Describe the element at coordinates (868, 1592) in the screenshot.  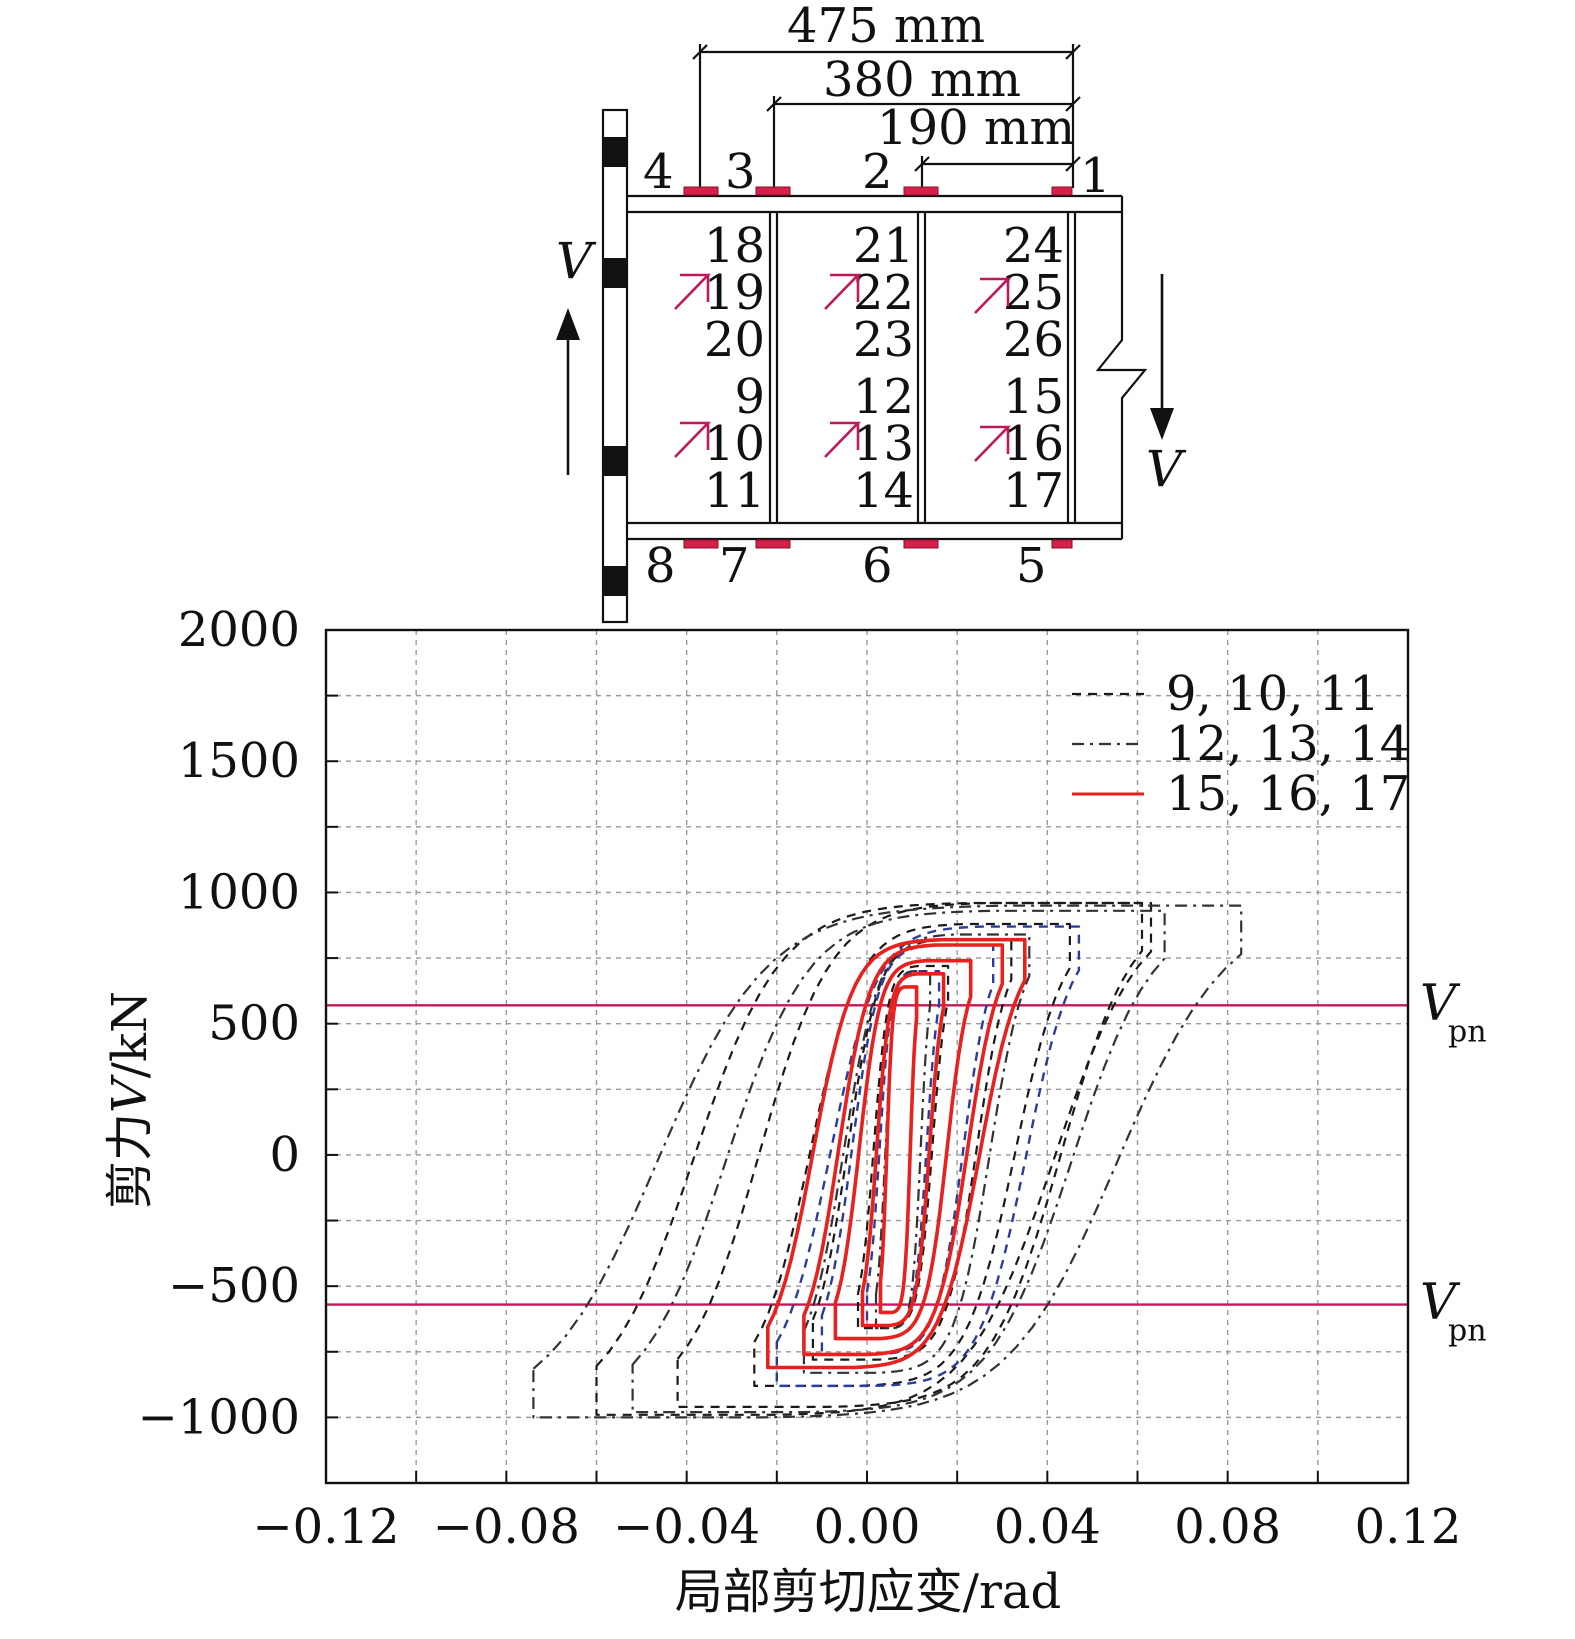
I see `x-axis-title: 局部剪切应变/rad` at that location.